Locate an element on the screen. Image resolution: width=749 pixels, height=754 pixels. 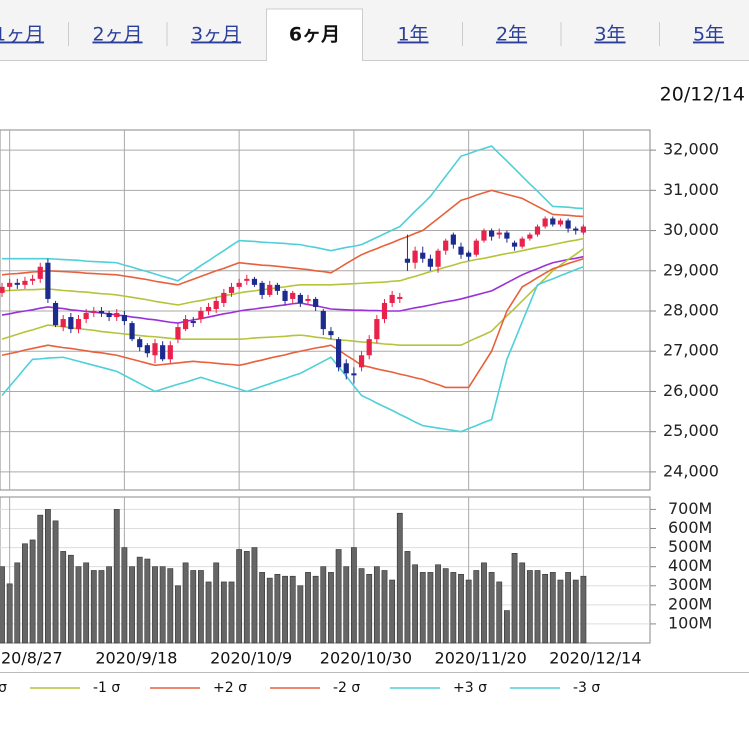
tab: 2年 is located at coordinates (511, 35).